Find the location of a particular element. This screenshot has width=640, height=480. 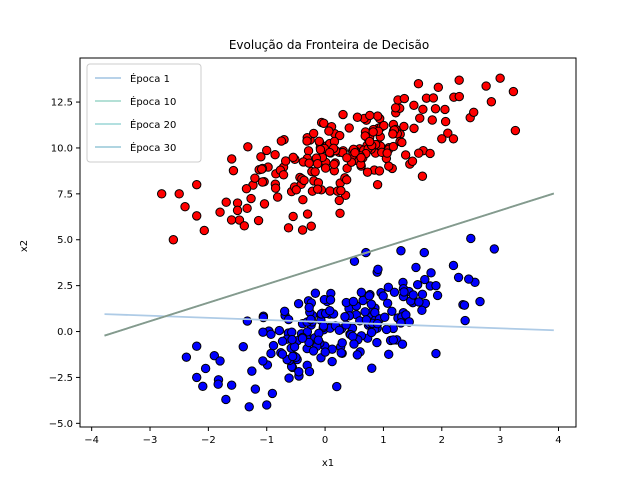

legend-label: Época 1 is located at coordinates (150, 78).